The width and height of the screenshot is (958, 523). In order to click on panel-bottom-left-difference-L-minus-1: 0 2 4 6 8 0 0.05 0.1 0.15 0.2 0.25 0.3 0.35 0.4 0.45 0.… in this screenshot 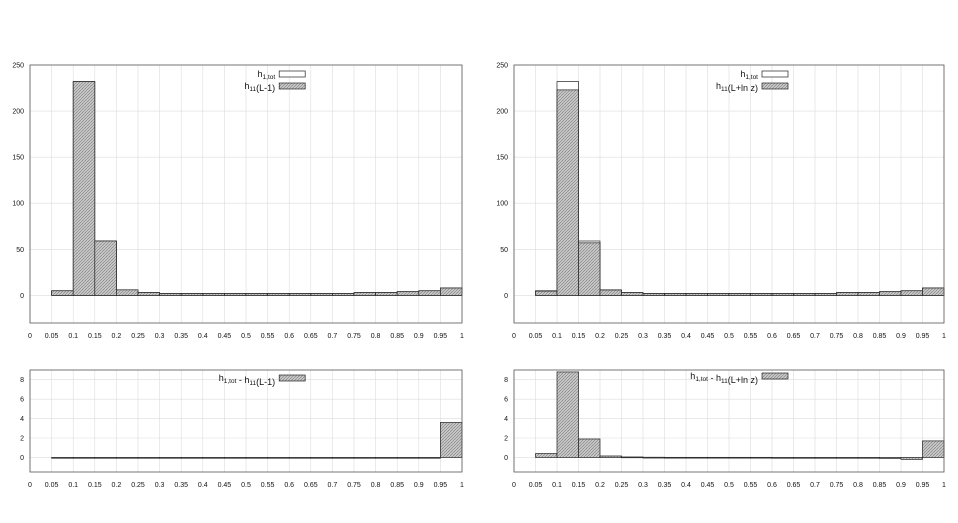, I will do `click(242, 429)`.